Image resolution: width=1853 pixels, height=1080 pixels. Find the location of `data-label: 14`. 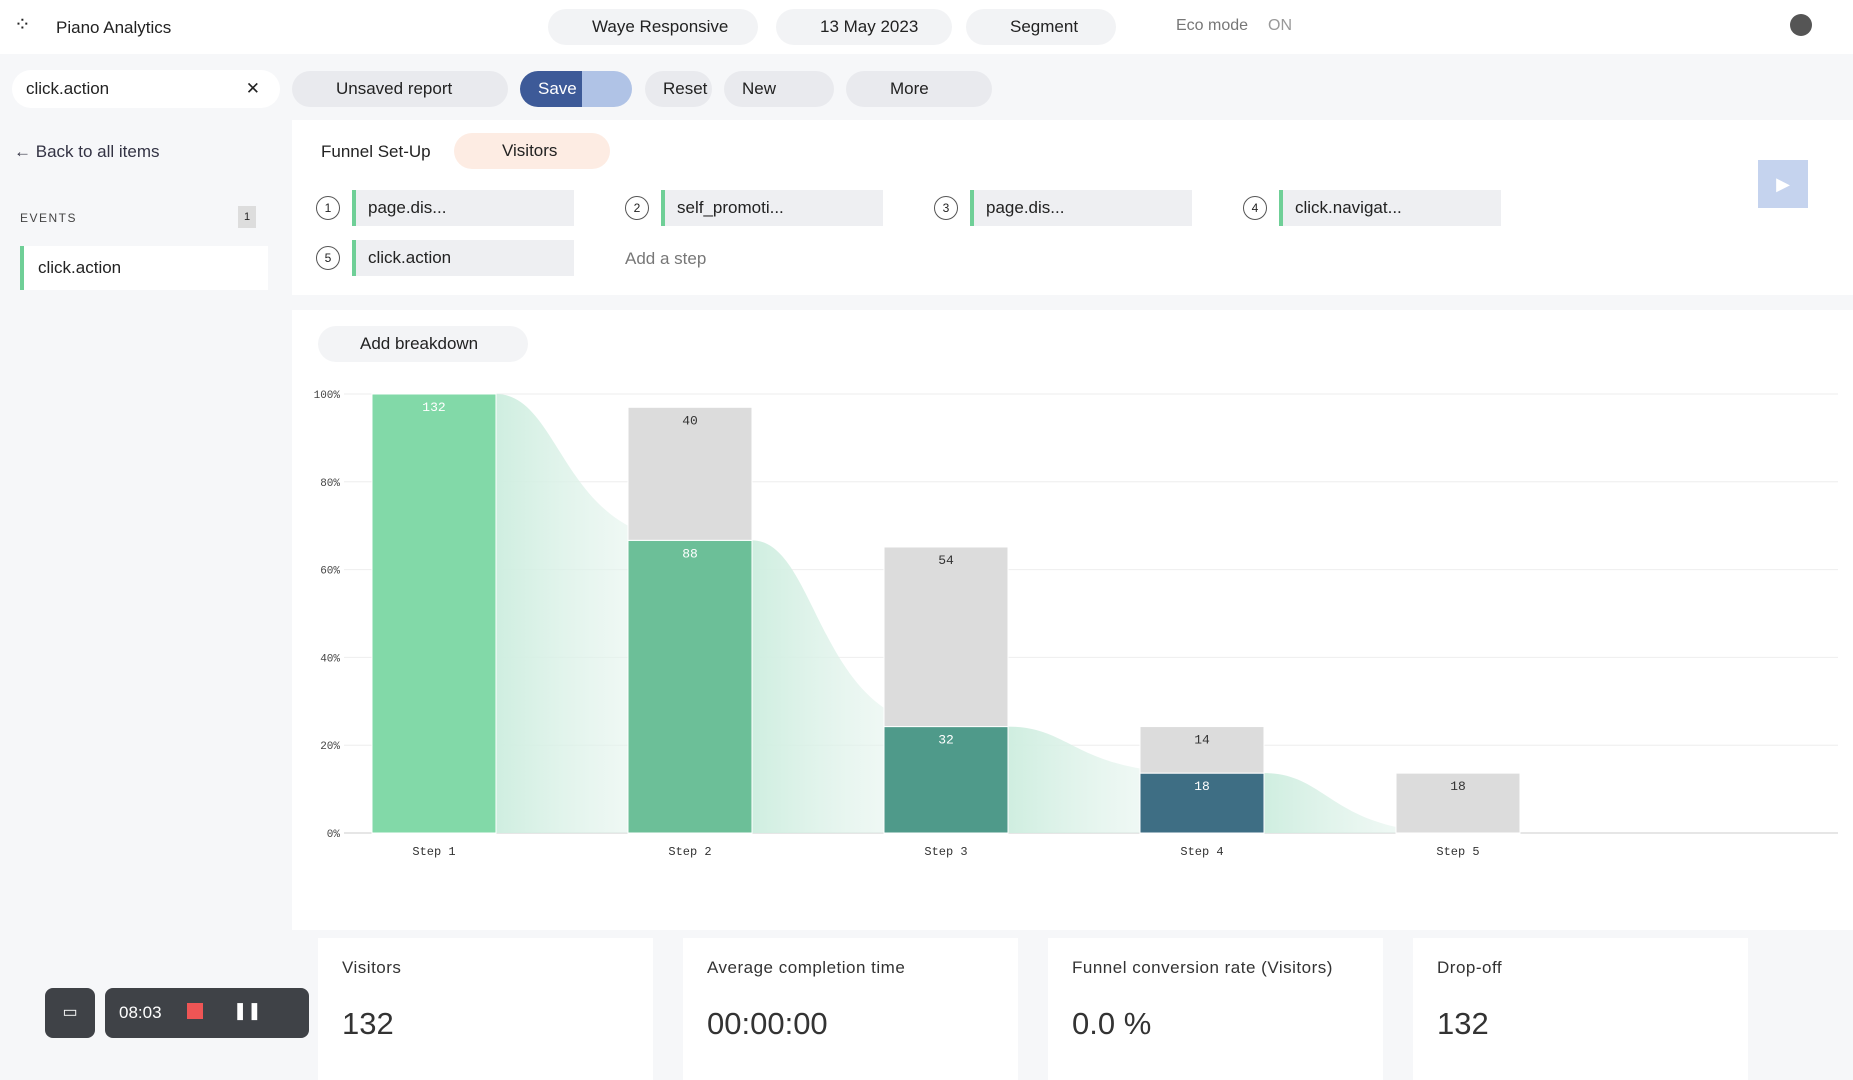

data-label: 14 is located at coordinates (1202, 740).